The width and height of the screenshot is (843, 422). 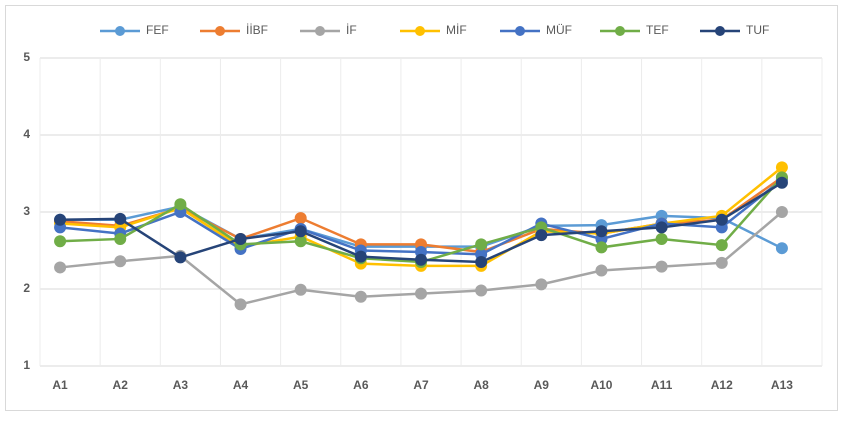 What do you see at coordinates (60, 385) in the screenshot?
I see `x-tick-label: A1` at bounding box center [60, 385].